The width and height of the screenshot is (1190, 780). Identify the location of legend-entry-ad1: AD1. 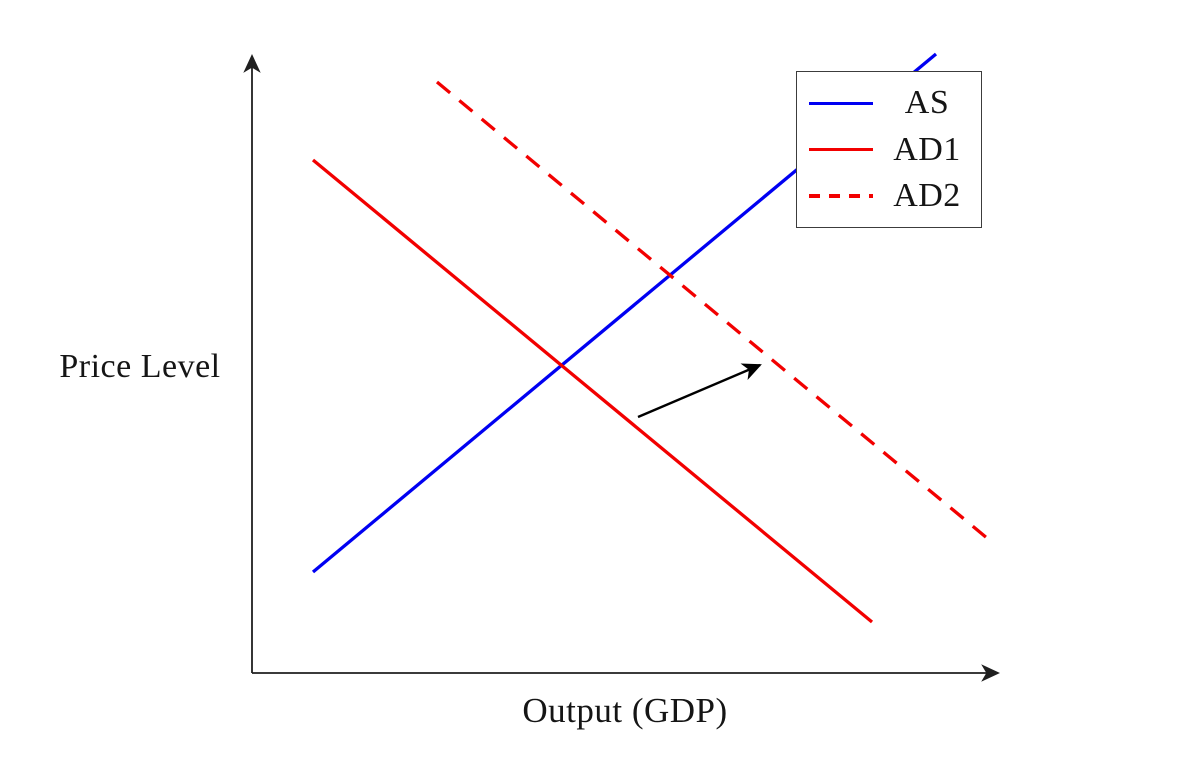
(889, 149).